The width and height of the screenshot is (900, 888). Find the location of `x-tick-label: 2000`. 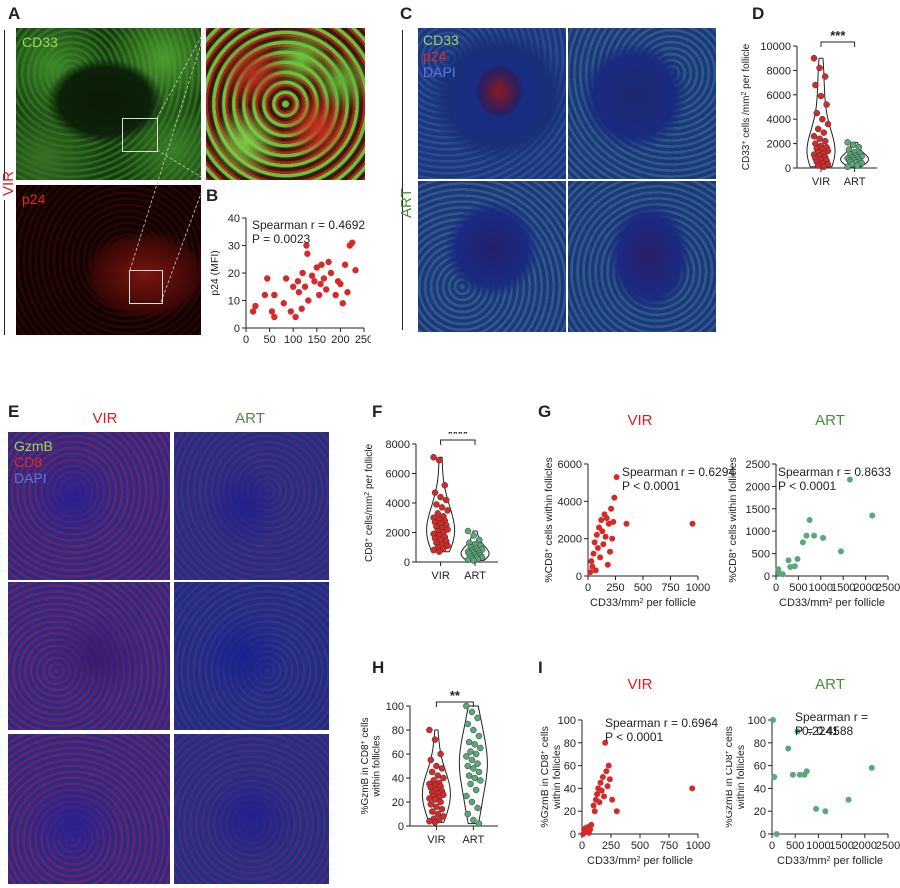

x-tick-label: 2000 is located at coordinates (865, 846).